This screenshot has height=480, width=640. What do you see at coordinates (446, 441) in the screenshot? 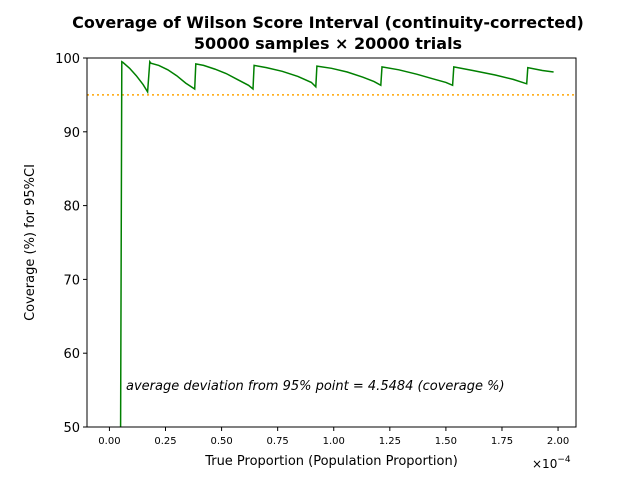
I see `x-tick-label: 1.50` at bounding box center [446, 441].